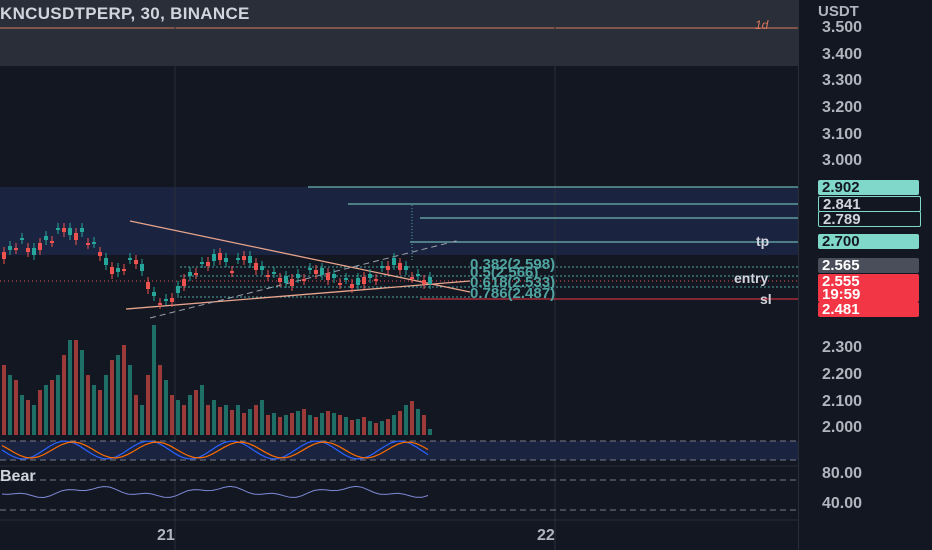 Image resolution: width=932 pixels, height=550 pixels. I want to click on triangle-upper-trendline, so click(300, 256).